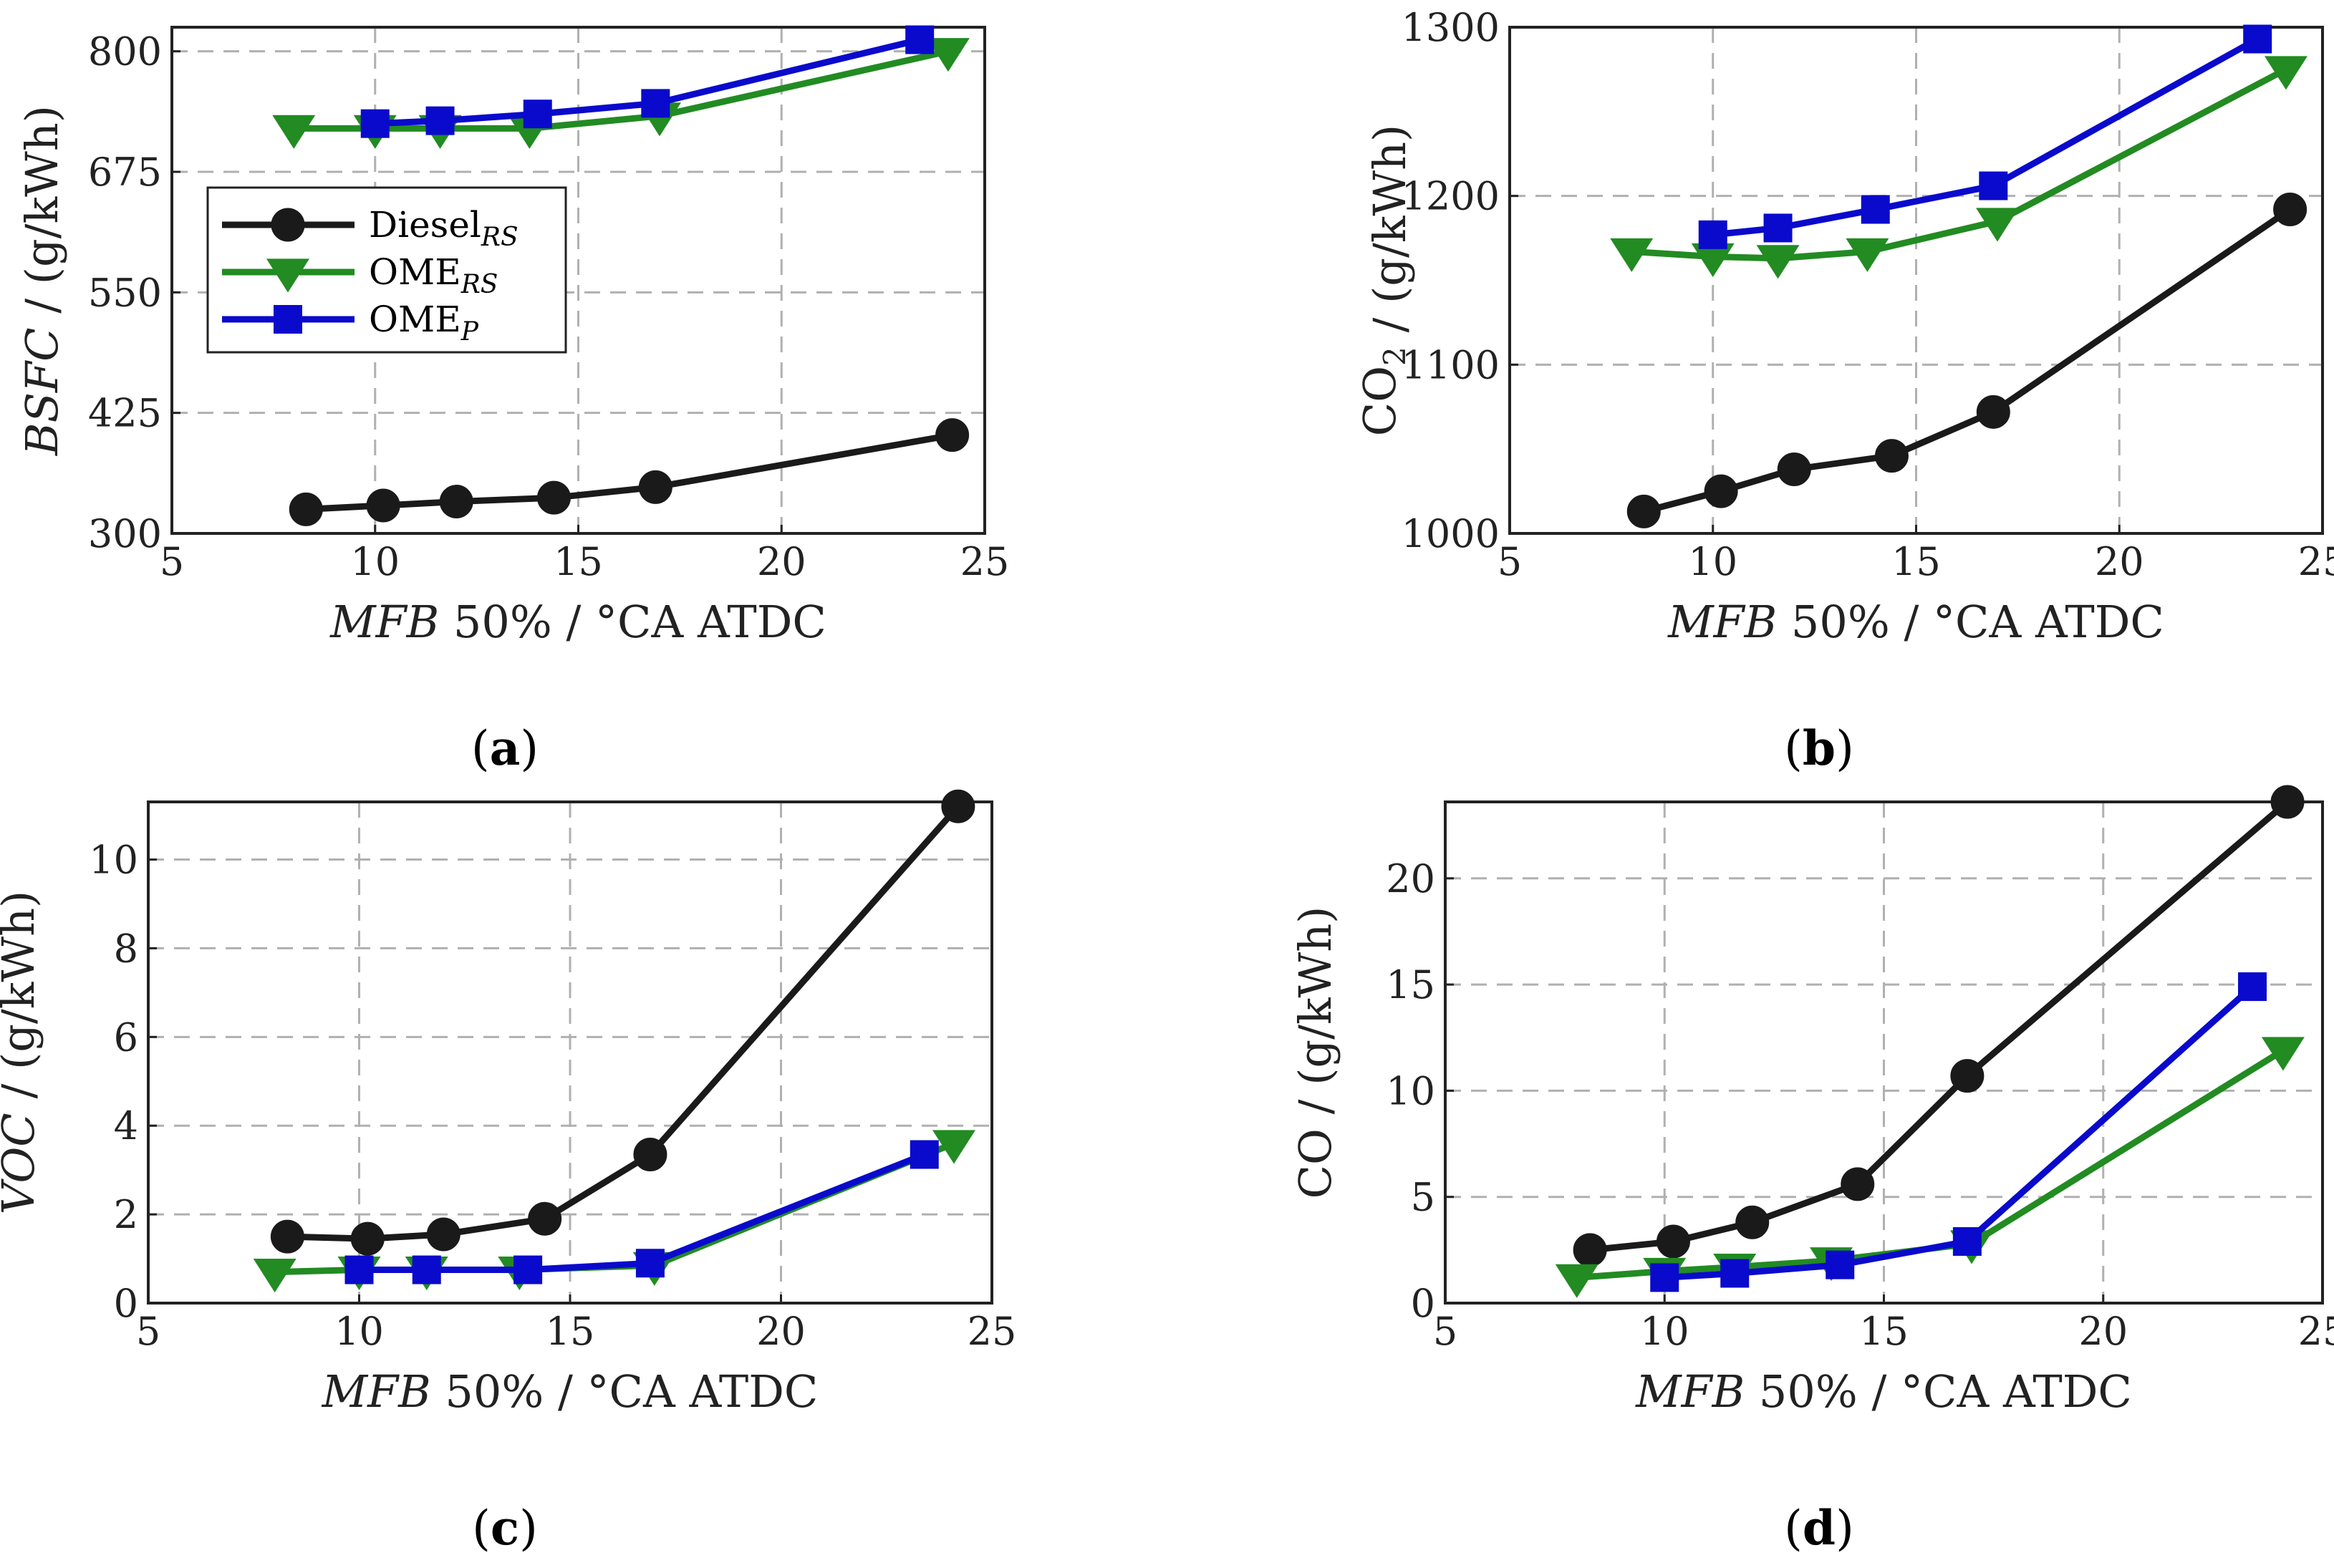  Describe the element at coordinates (1410, 878) in the screenshot. I see `y-tick-label: 20` at that location.